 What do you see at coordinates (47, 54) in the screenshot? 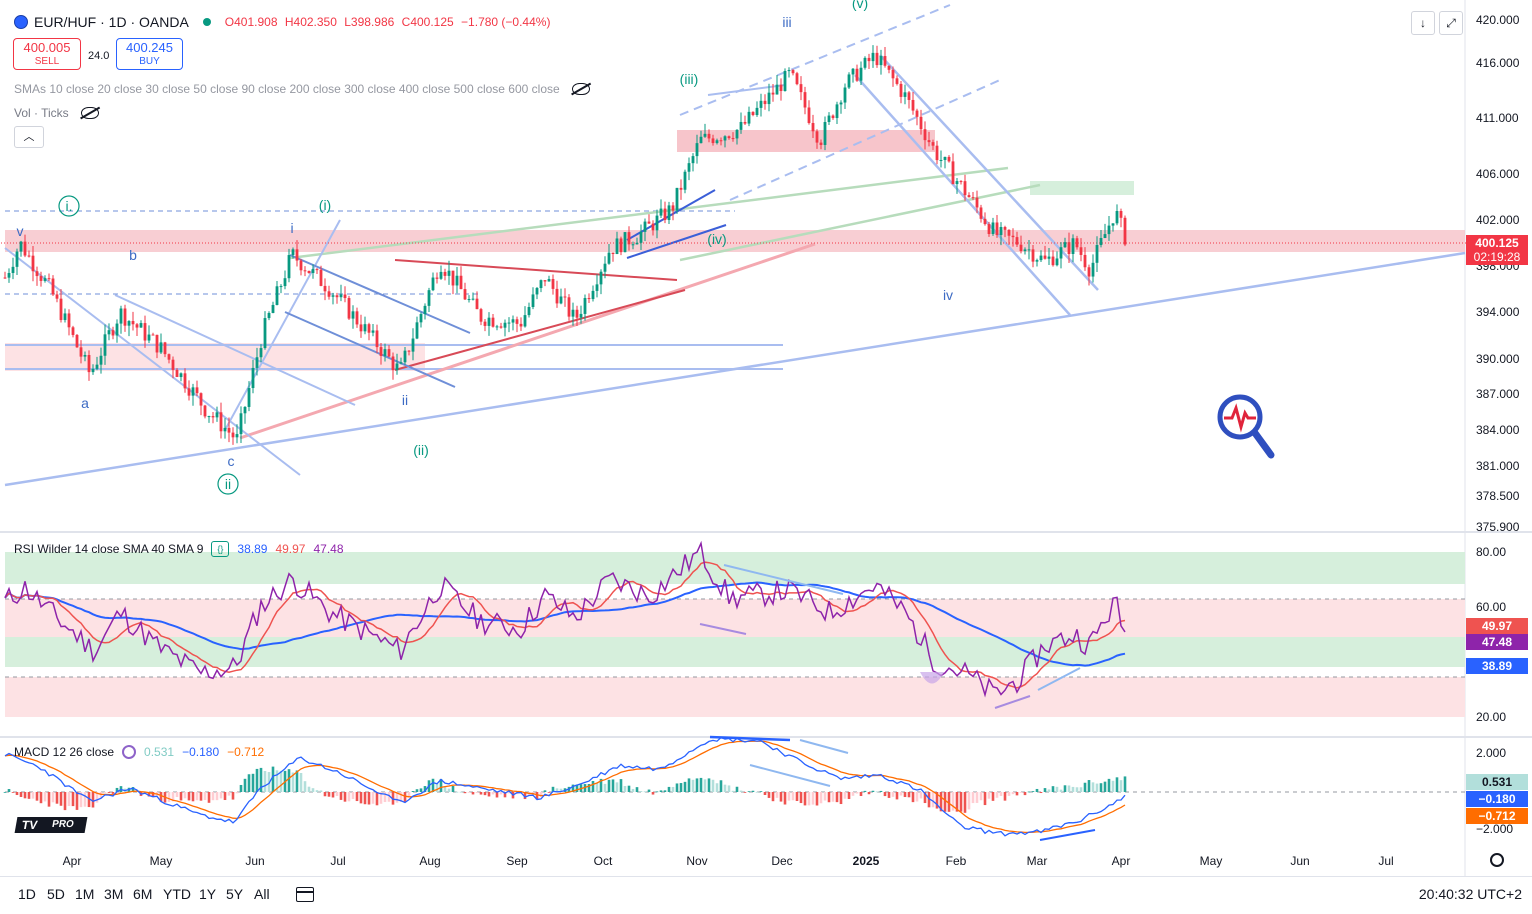
I see `sell-button: 400.005 SELL` at bounding box center [47, 54].